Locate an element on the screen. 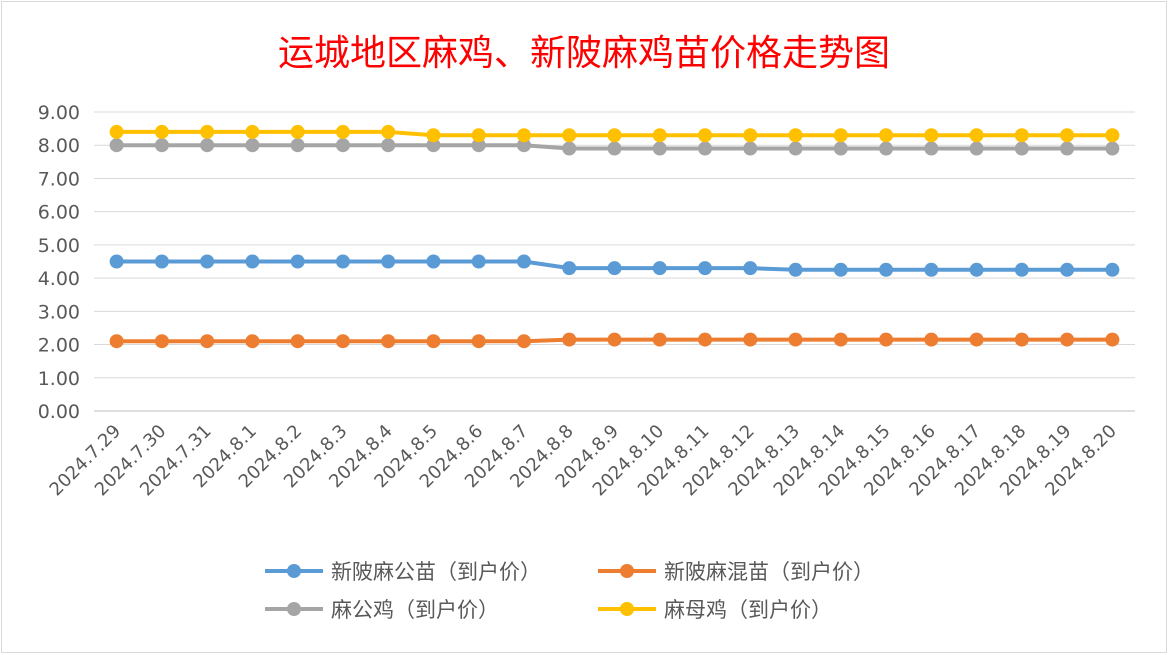 The image size is (1168, 655). legend-item: 新陂麻公苗（到户价） is located at coordinates (403, 572).